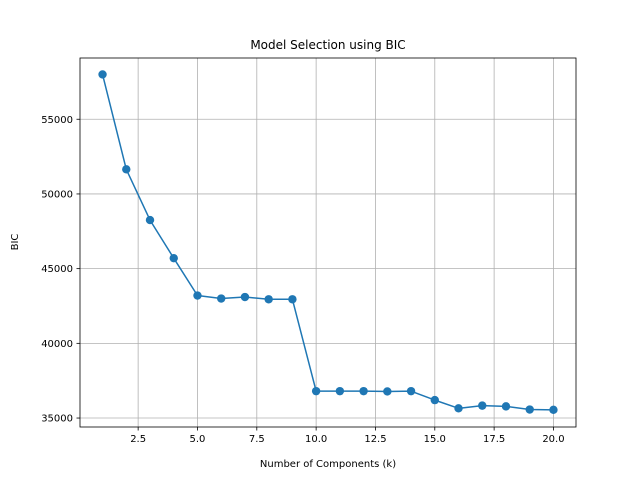 This screenshot has height=480, width=640. What do you see at coordinates (257, 439) in the screenshot?
I see `x-tick-label: 7.5` at bounding box center [257, 439].